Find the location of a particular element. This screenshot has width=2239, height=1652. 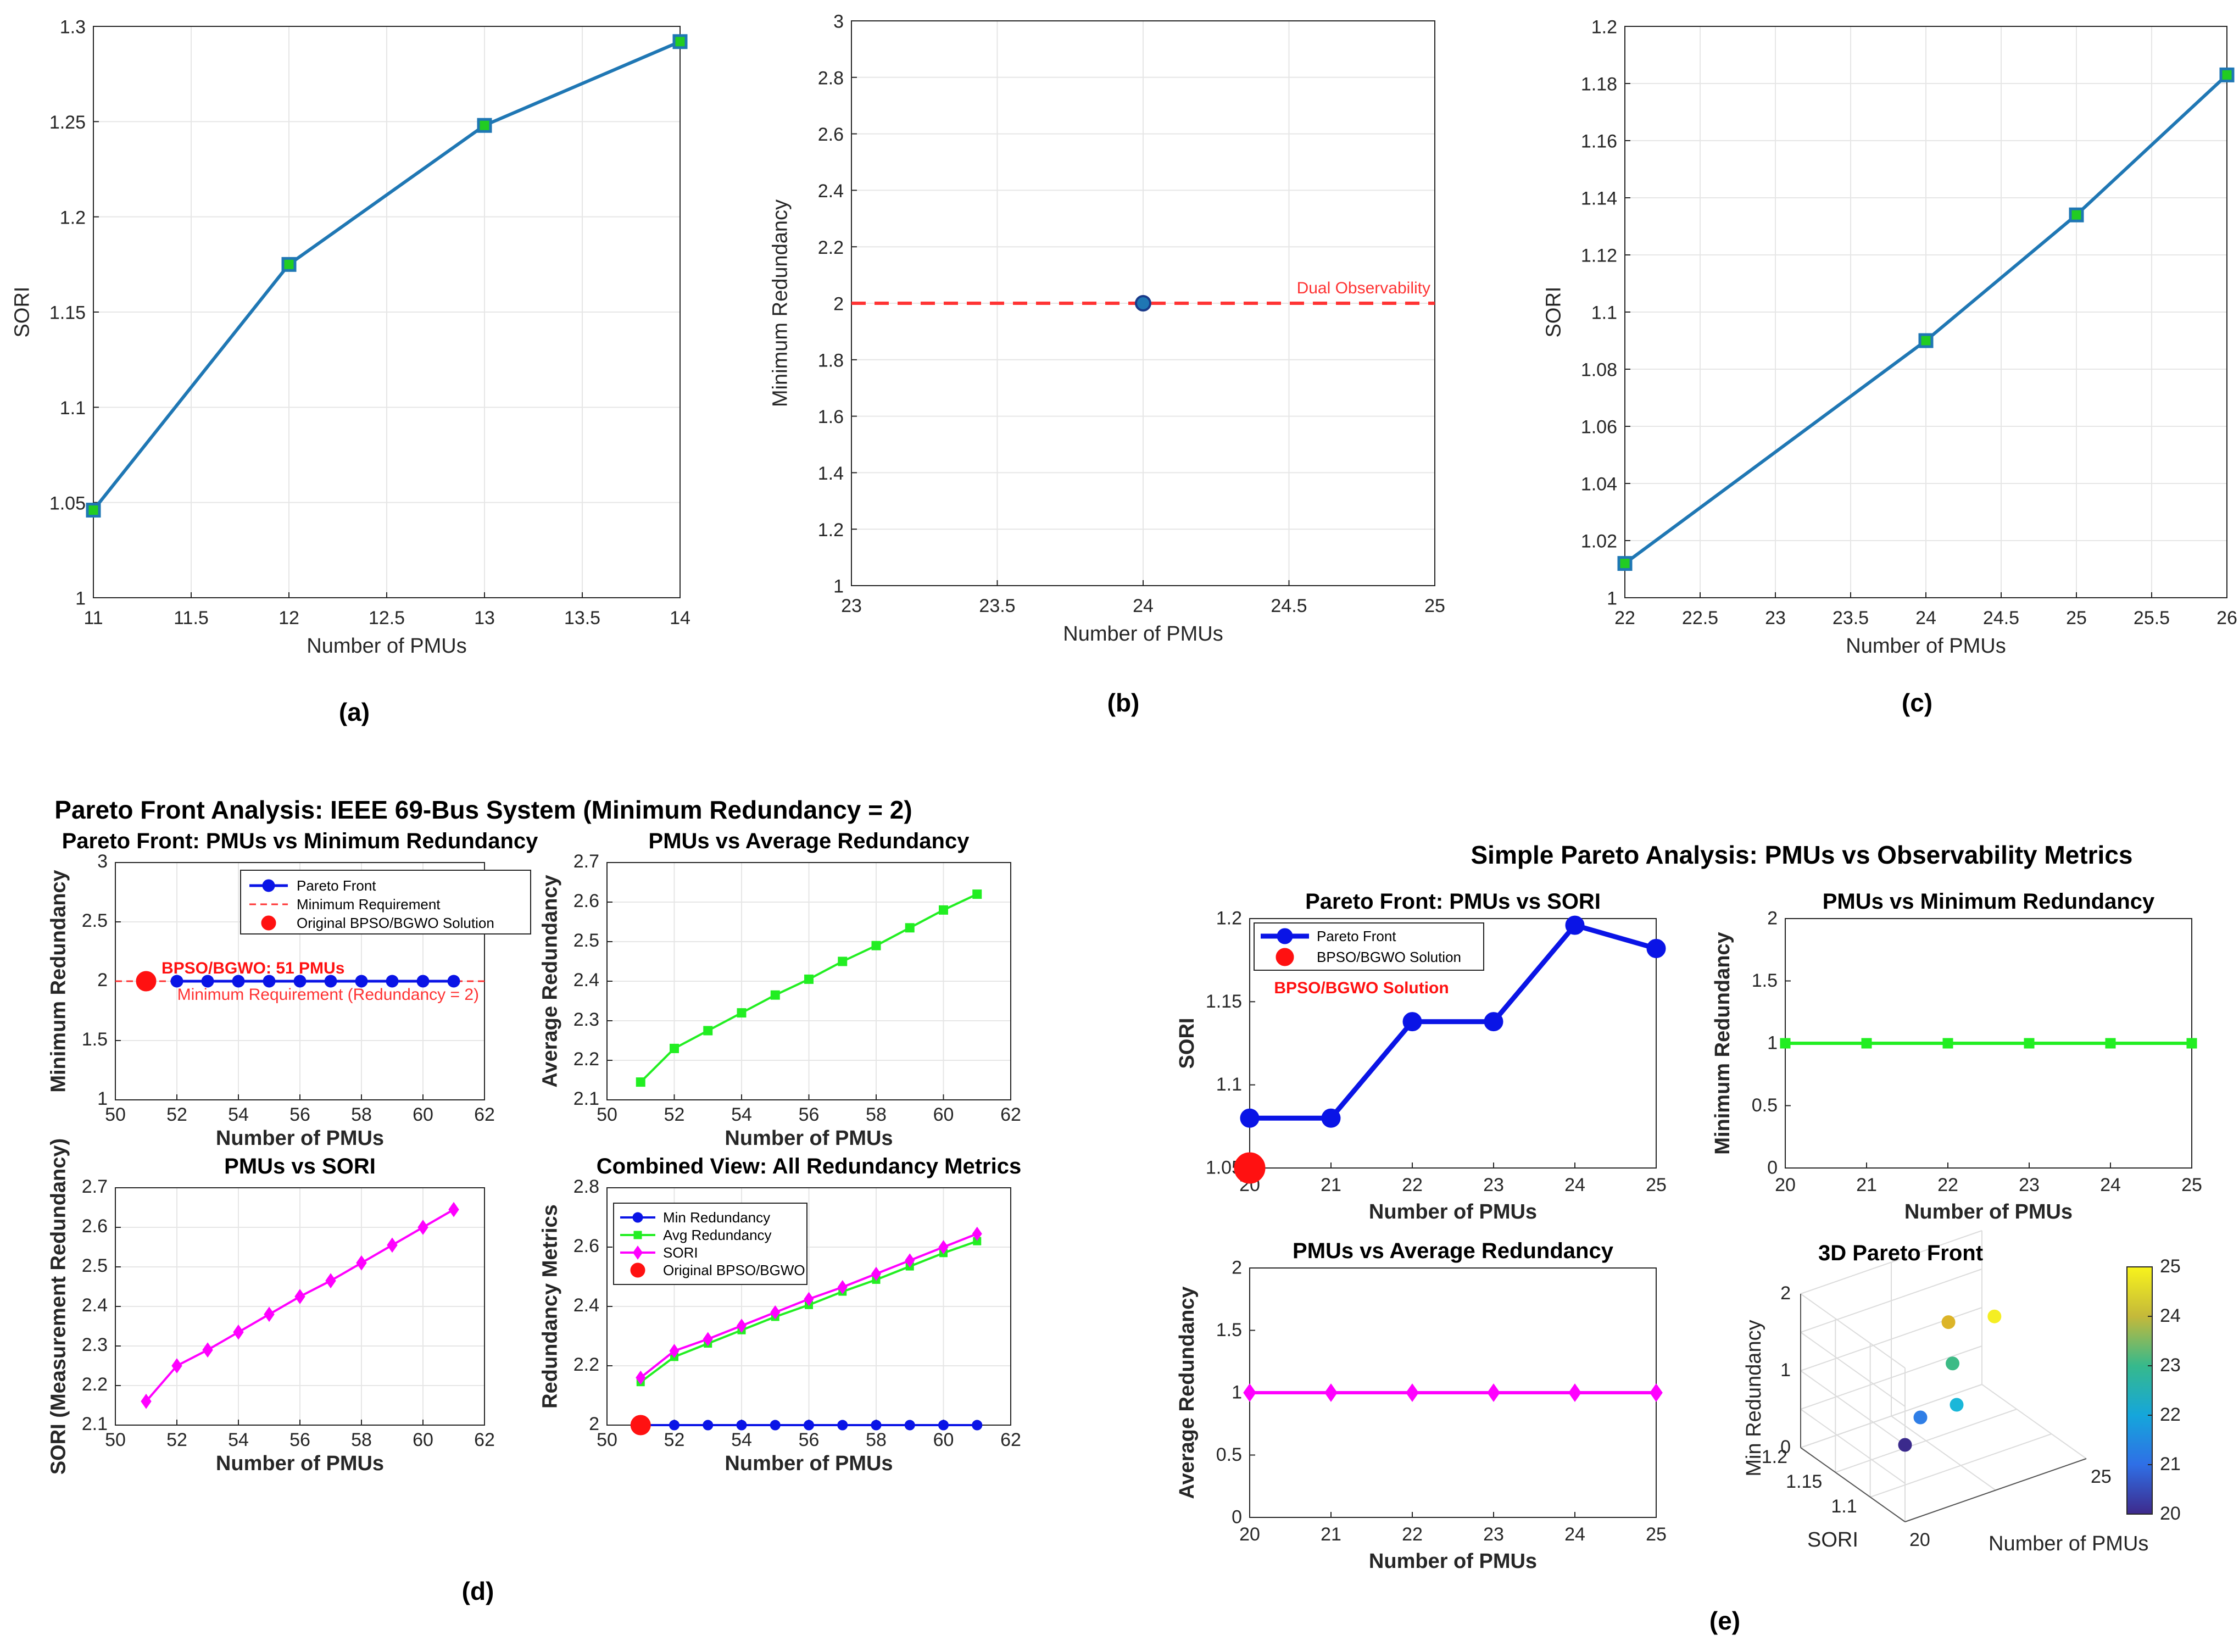

y-tick-label: 1.12 is located at coordinates (1599, 256).